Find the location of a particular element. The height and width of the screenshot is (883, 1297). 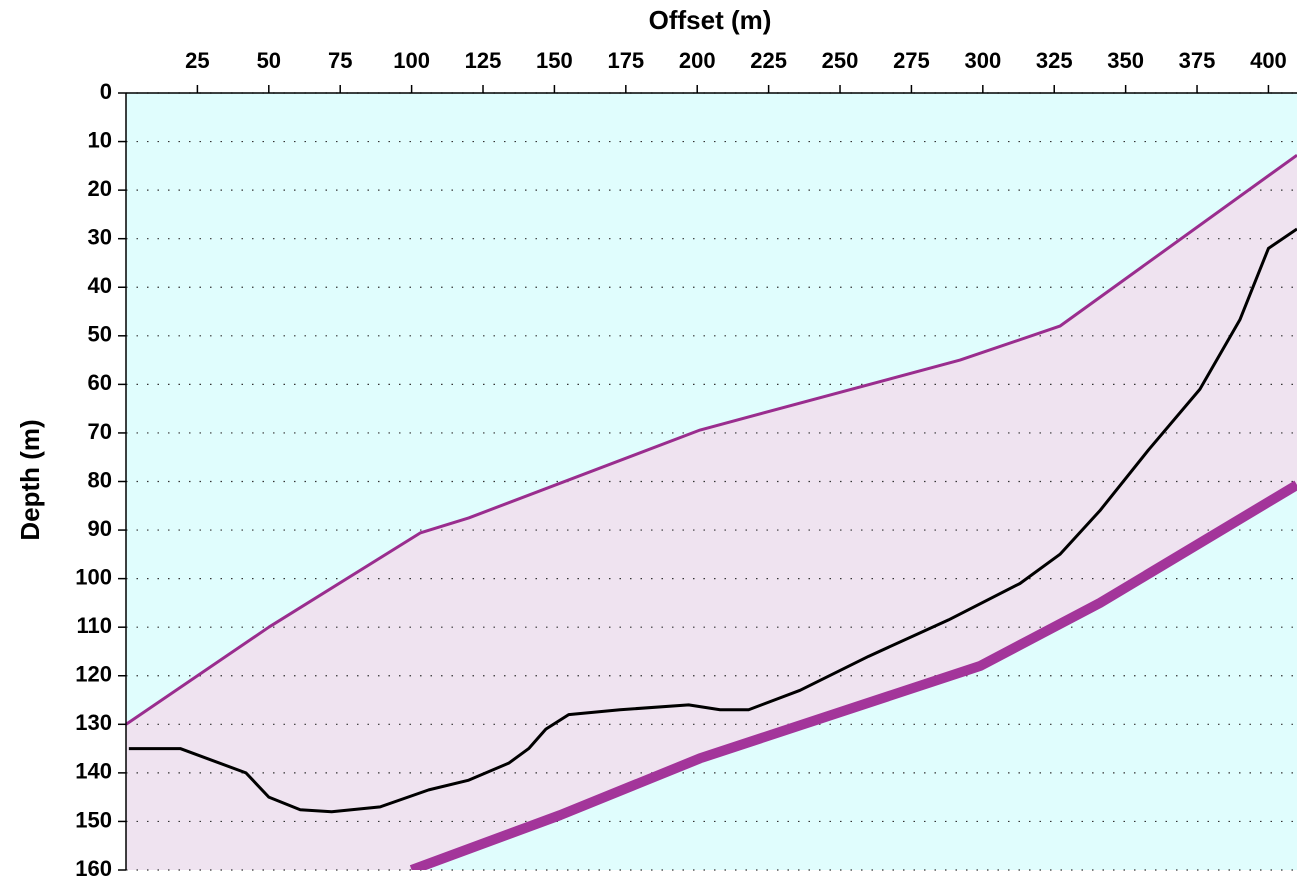

x-tick-label: 25 is located at coordinates (197, 60).